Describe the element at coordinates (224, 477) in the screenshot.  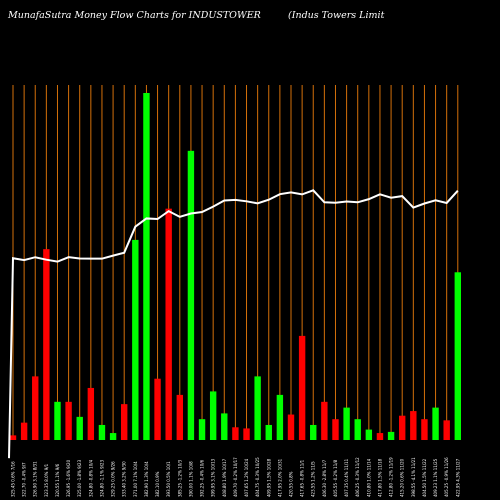
I see `x-tick-label: 408.80 1.9% 10/17` at that location.